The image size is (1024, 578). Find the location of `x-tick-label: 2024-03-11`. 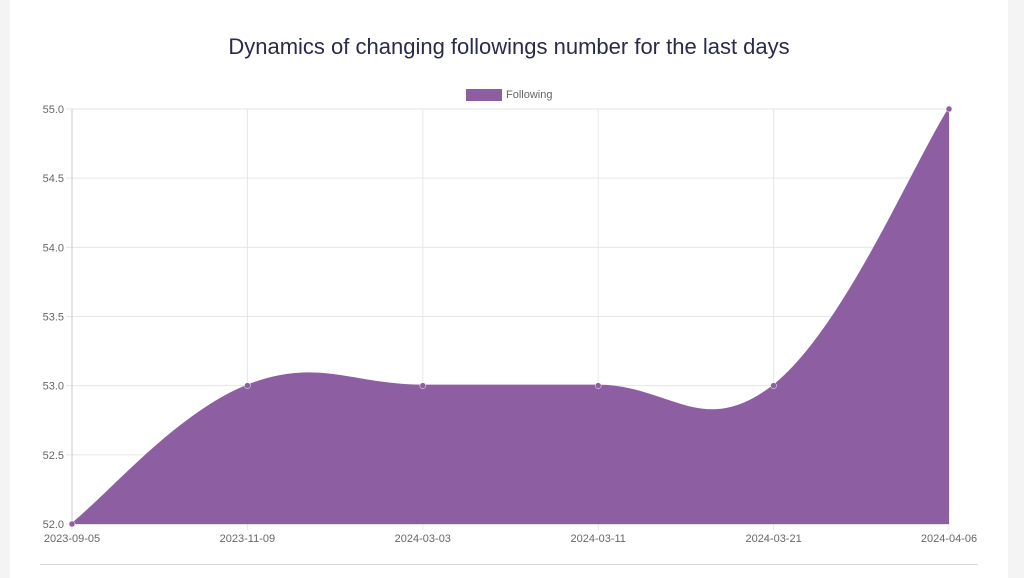

x-tick-label: 2024-03-11 is located at coordinates (597, 539).